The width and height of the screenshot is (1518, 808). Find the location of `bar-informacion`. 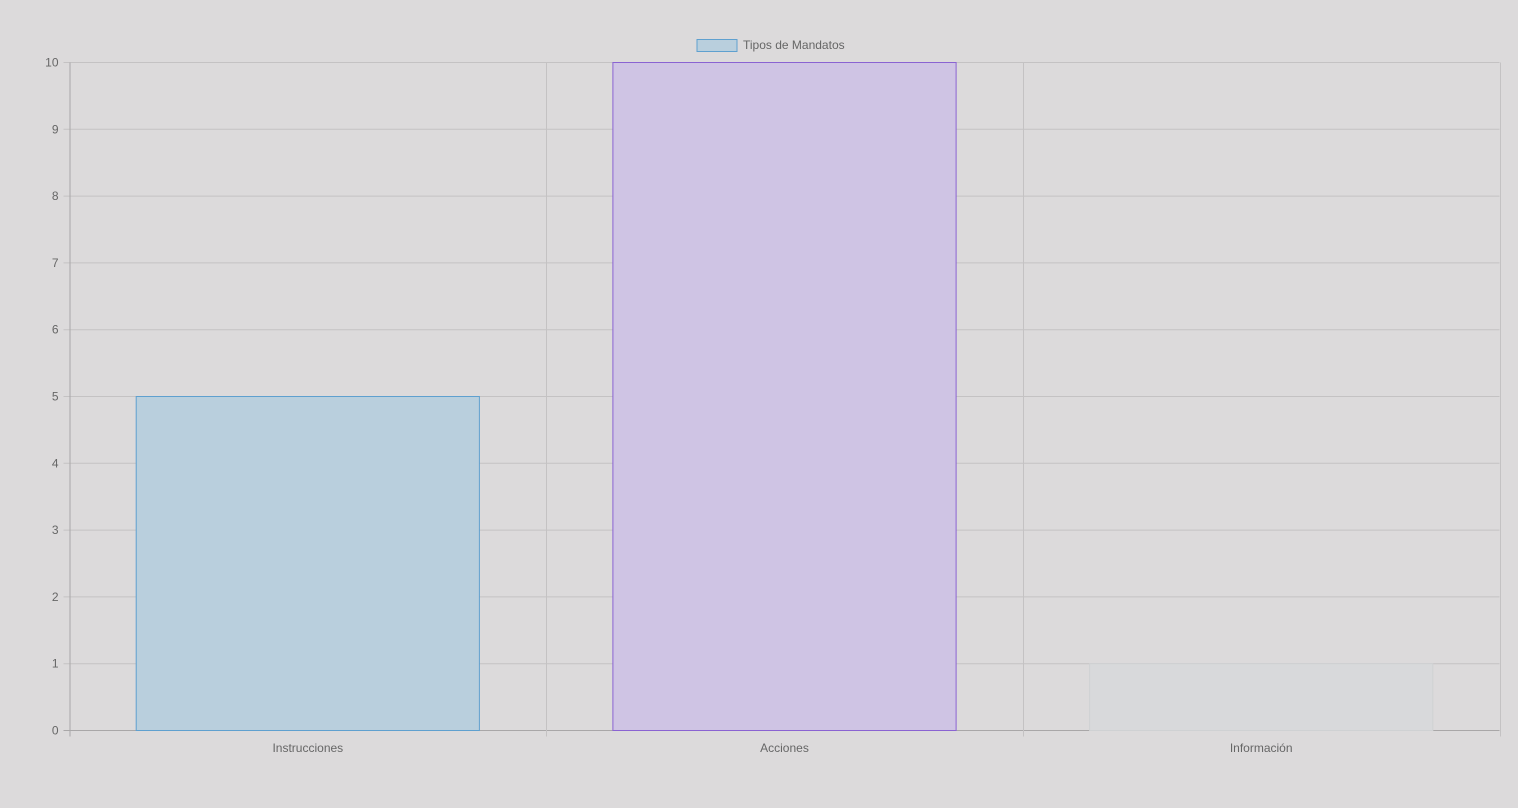

bar-informacion is located at coordinates (1261, 697).